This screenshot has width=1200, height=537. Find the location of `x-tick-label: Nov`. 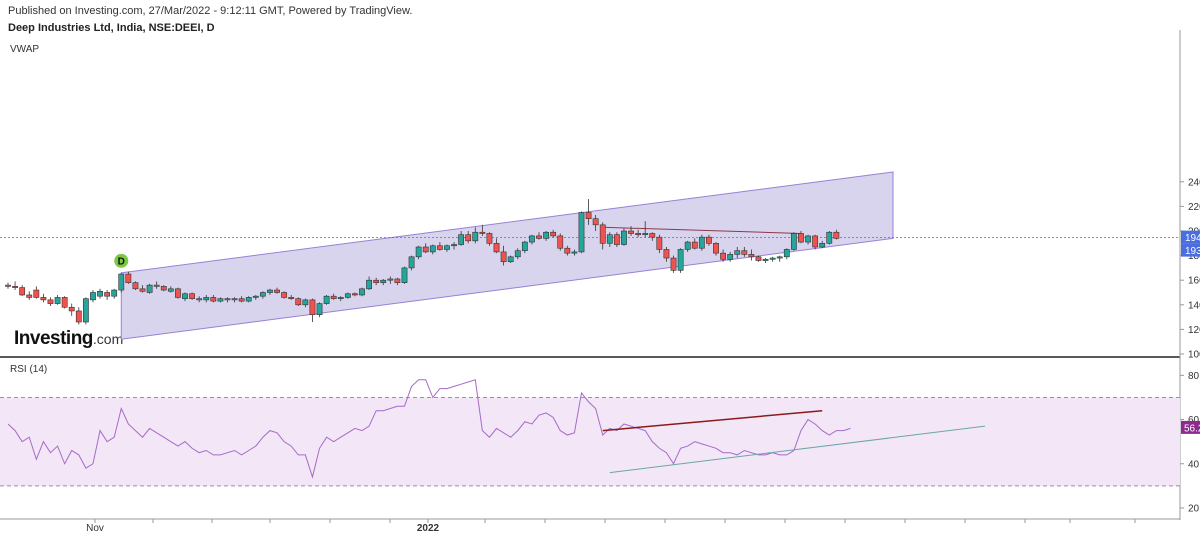

x-tick-label: Nov is located at coordinates (95, 528).